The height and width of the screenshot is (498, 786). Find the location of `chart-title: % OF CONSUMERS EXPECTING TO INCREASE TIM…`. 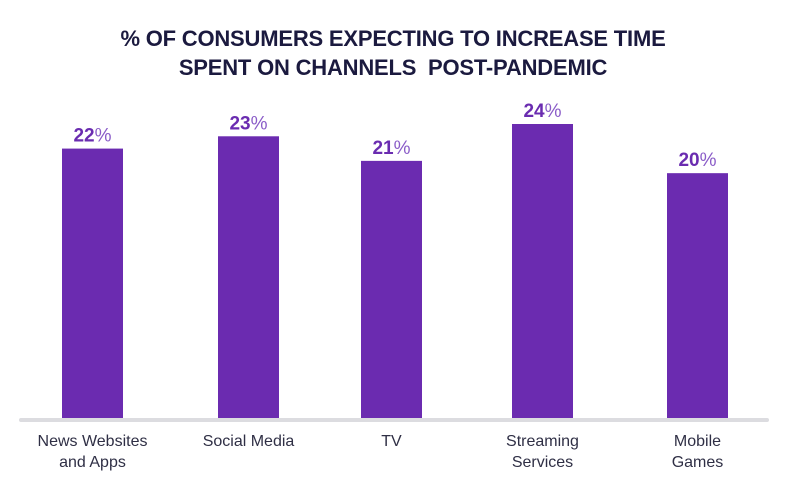

chart-title: % OF CONSUMERS EXPECTING TO INCREASE TIM… is located at coordinates (393, 53).